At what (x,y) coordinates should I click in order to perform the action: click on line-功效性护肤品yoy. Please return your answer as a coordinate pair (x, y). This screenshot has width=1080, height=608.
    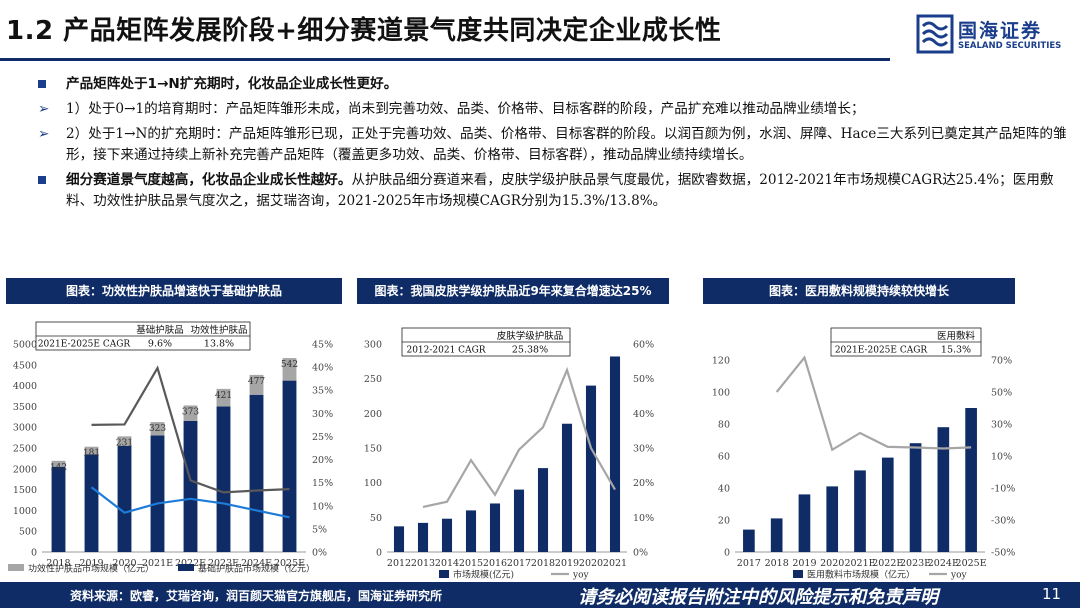
    Looking at the image, I should click on (190, 429).